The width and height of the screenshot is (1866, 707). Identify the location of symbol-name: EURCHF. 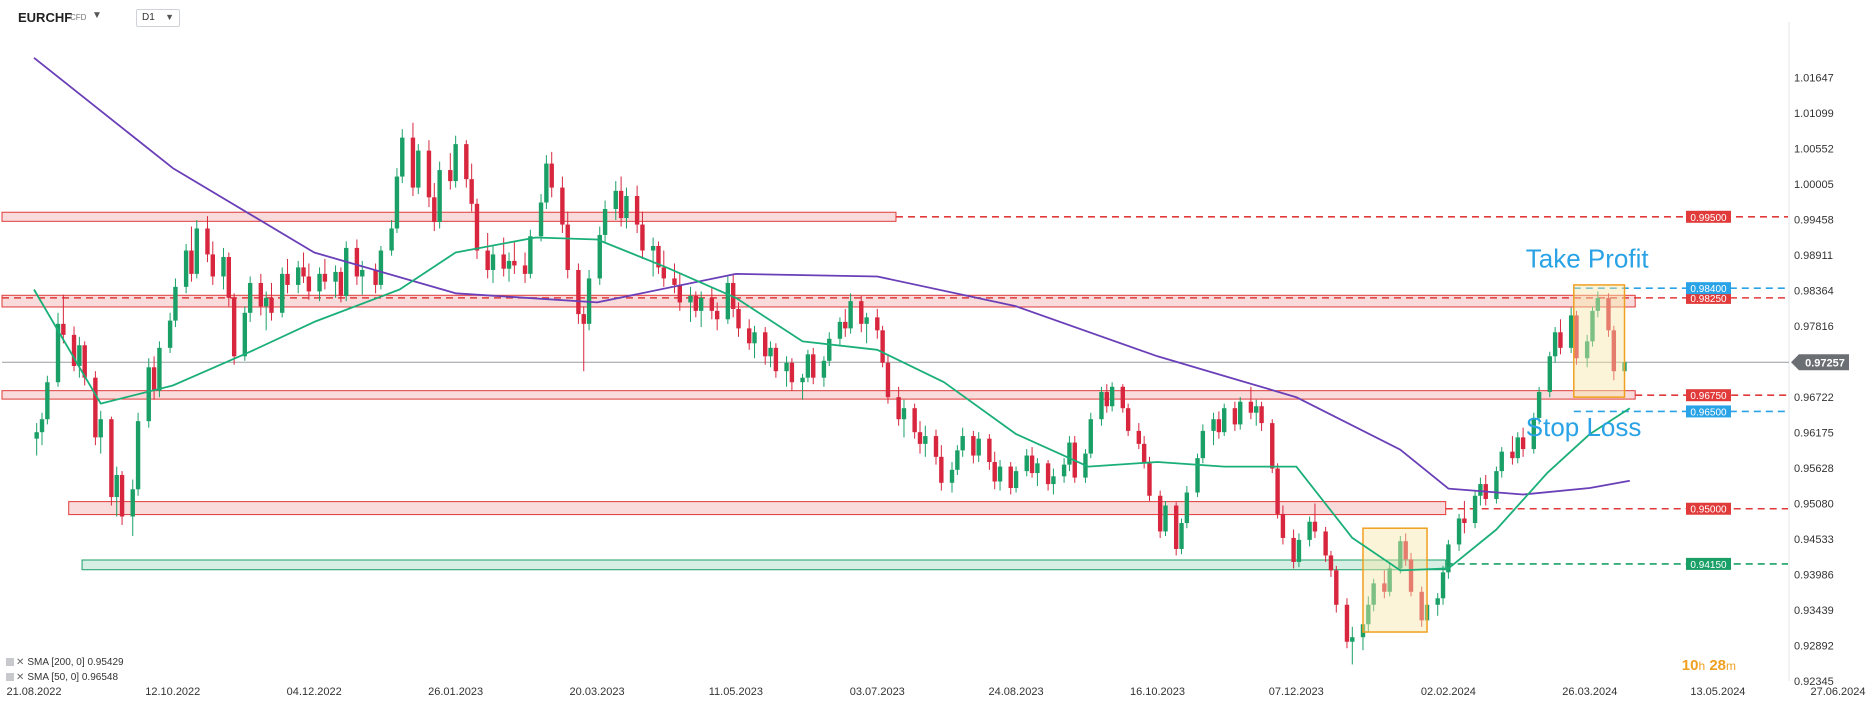
(45, 17).